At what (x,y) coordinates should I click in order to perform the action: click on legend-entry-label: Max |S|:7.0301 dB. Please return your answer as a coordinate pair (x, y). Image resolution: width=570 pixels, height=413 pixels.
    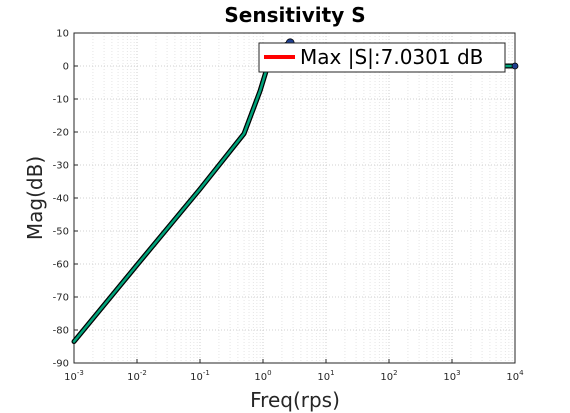
    Looking at the image, I should click on (391, 57).